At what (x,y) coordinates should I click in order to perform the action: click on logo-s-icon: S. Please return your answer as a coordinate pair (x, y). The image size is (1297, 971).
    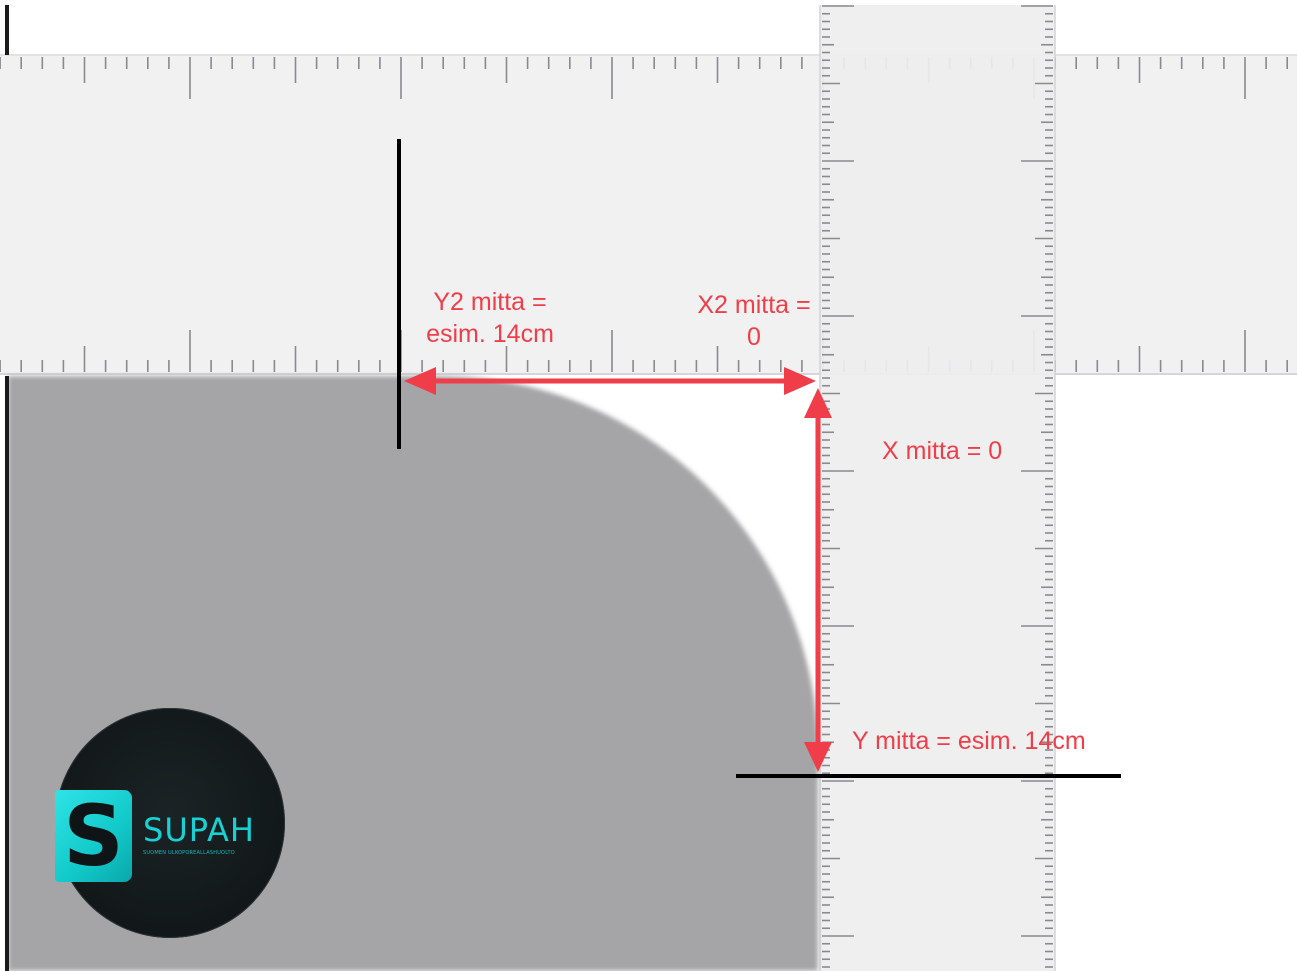
    Looking at the image, I should click on (93, 836).